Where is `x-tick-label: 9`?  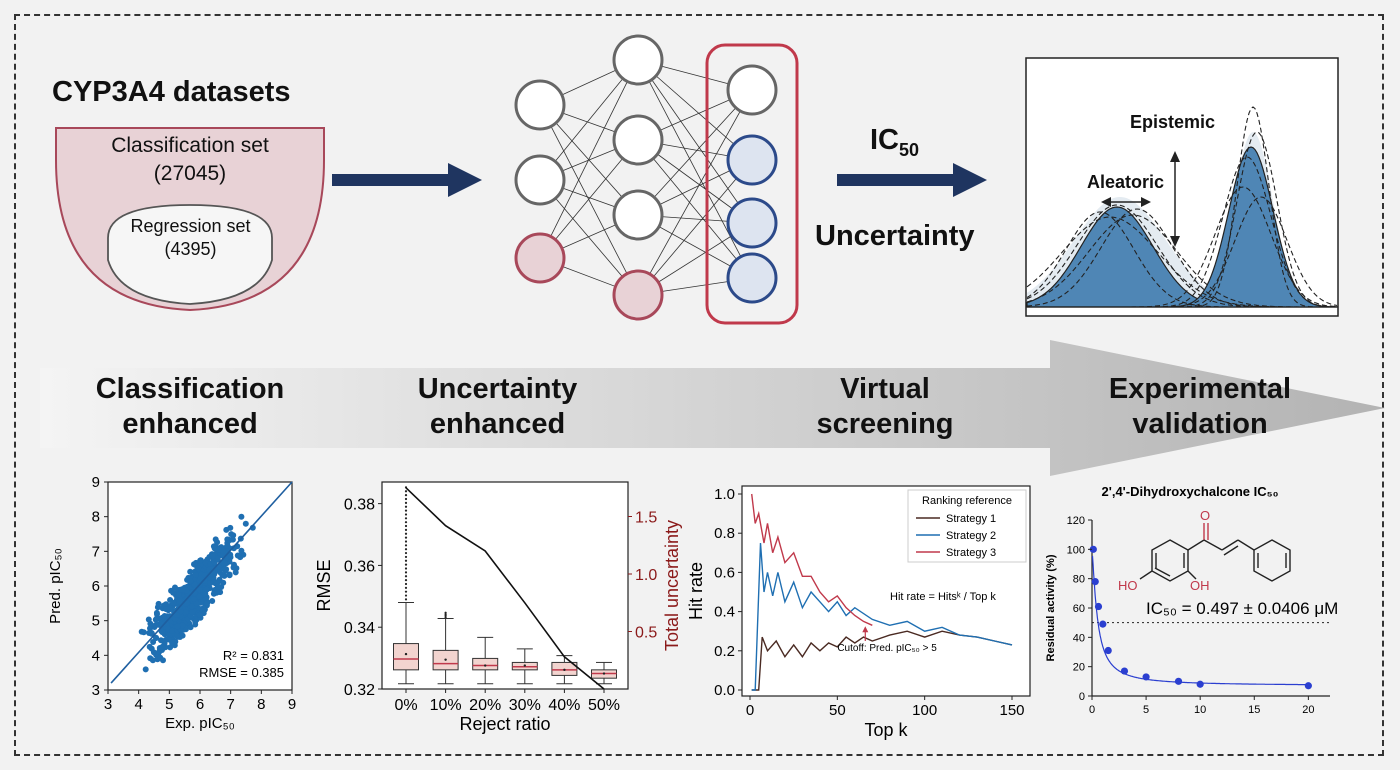 x-tick-label: 9 is located at coordinates (292, 704).